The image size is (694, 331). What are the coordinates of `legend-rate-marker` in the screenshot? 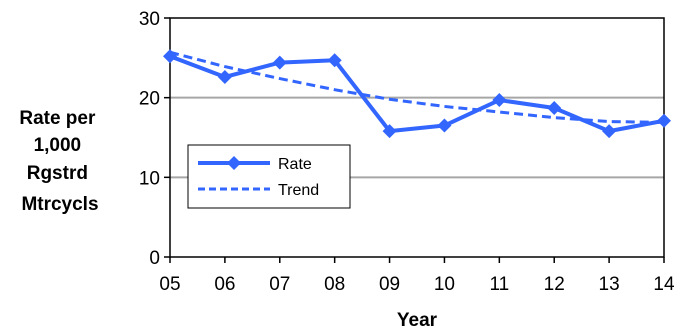 It's located at (234, 163).